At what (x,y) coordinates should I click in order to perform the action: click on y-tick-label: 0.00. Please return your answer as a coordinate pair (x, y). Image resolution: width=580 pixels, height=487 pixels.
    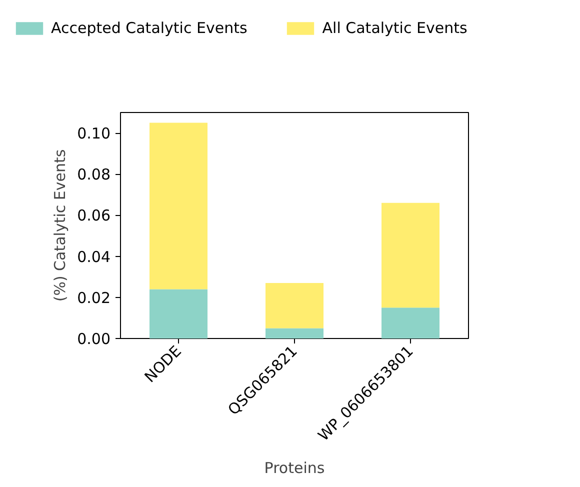
    Looking at the image, I should click on (94, 339).